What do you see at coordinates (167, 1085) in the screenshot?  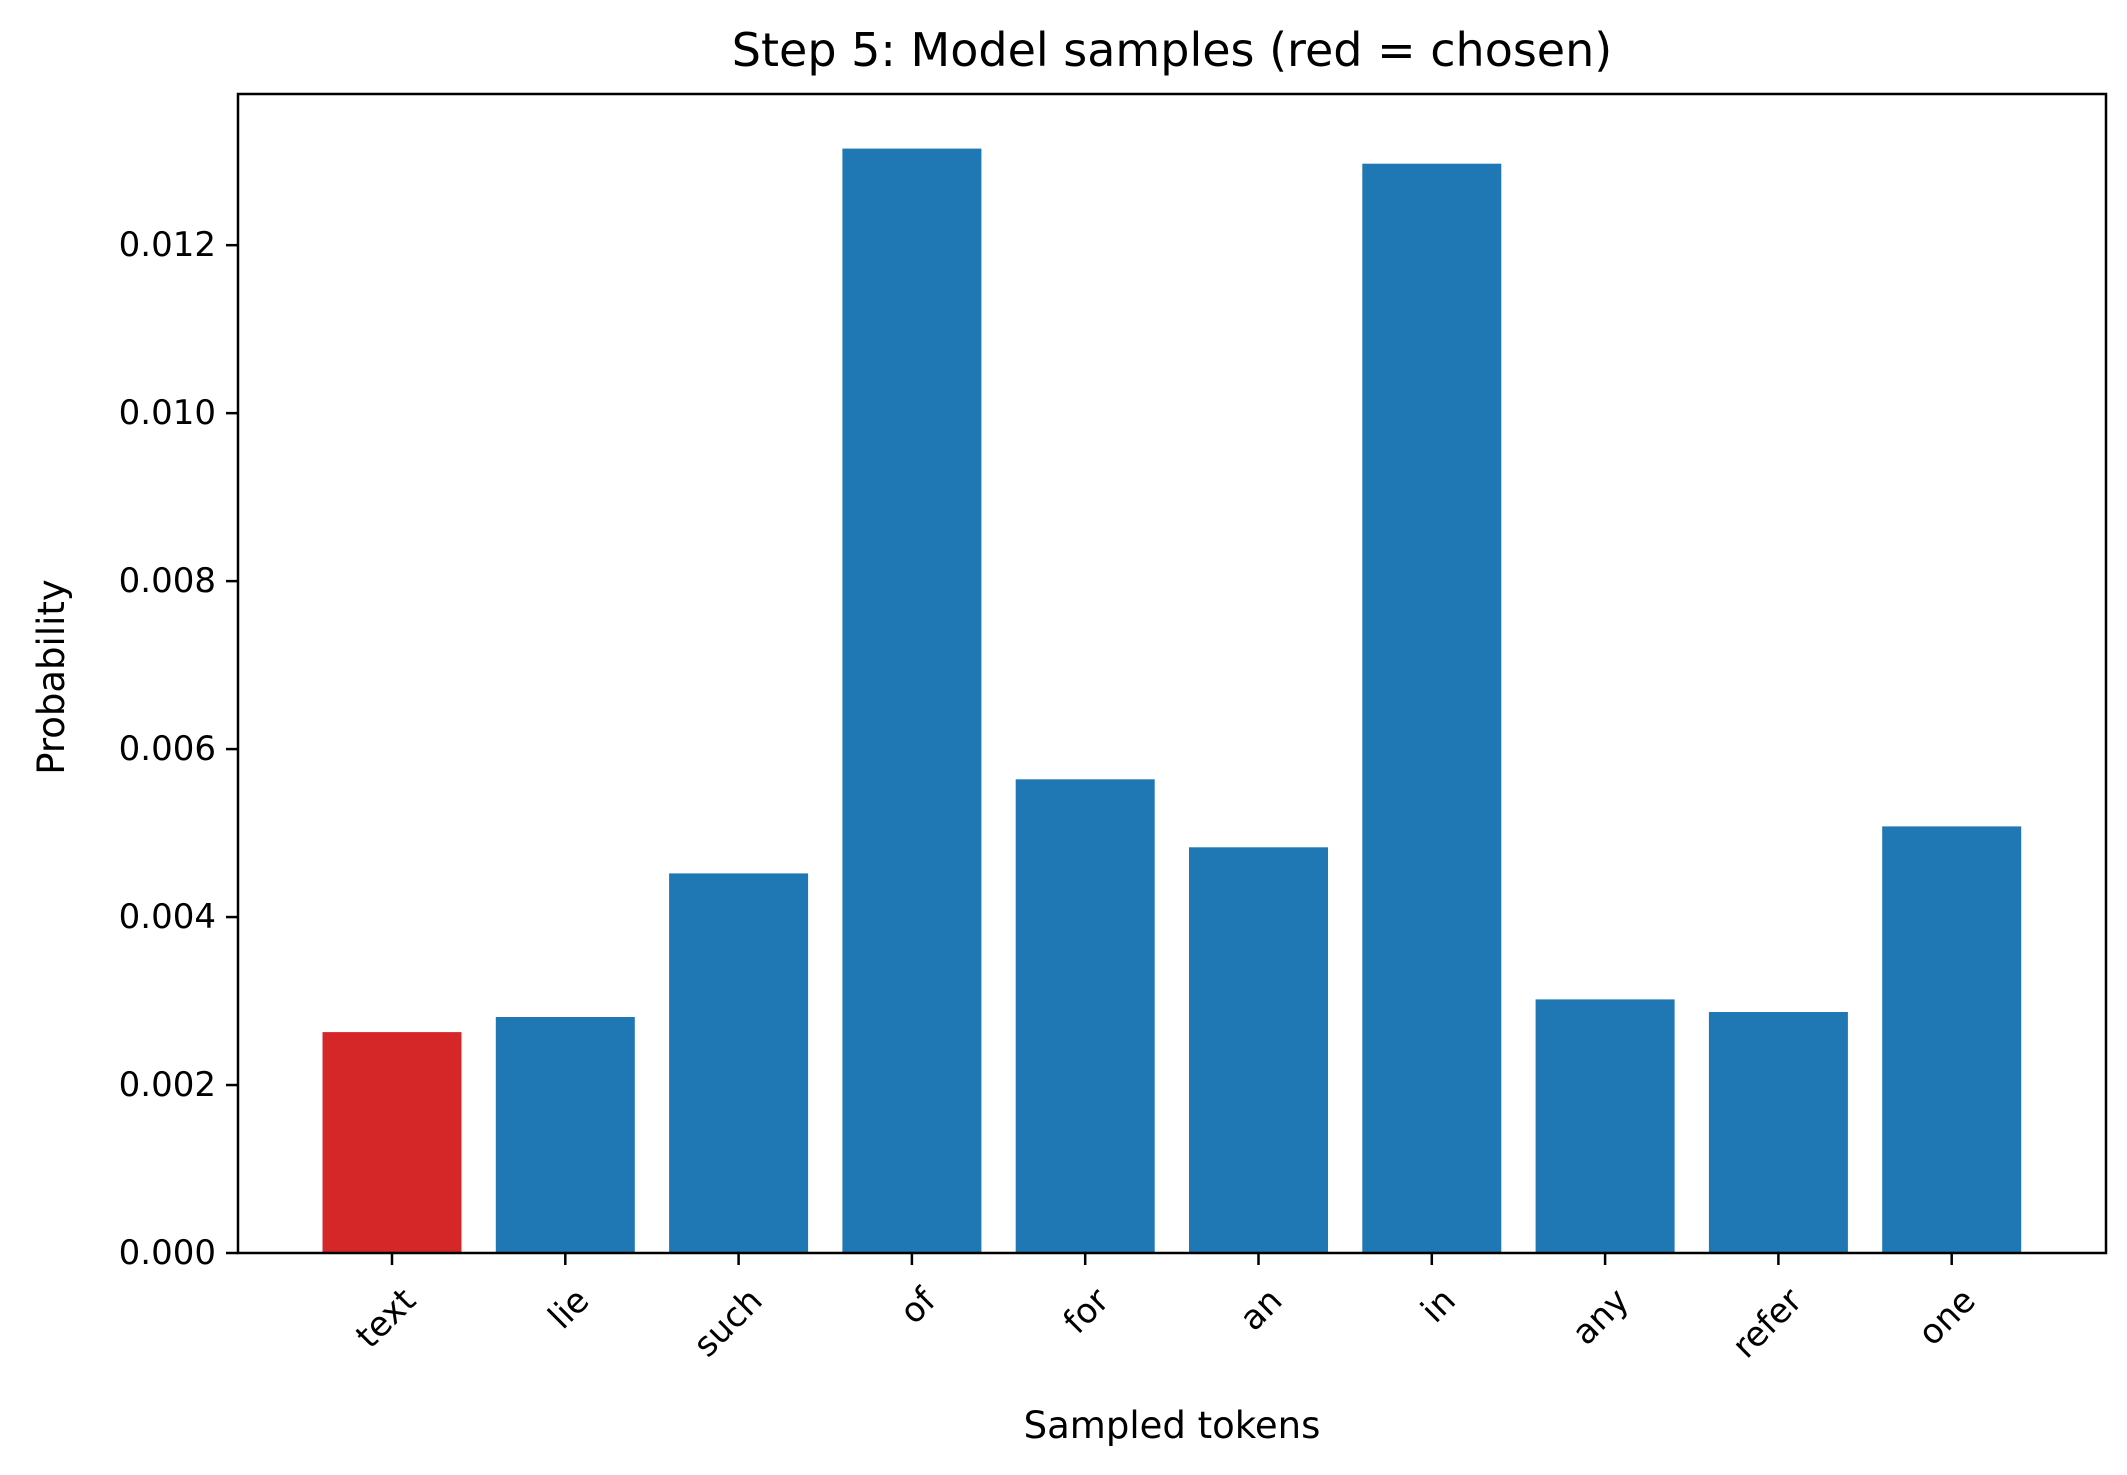 I see `y-tick-label: 0.002` at bounding box center [167, 1085].